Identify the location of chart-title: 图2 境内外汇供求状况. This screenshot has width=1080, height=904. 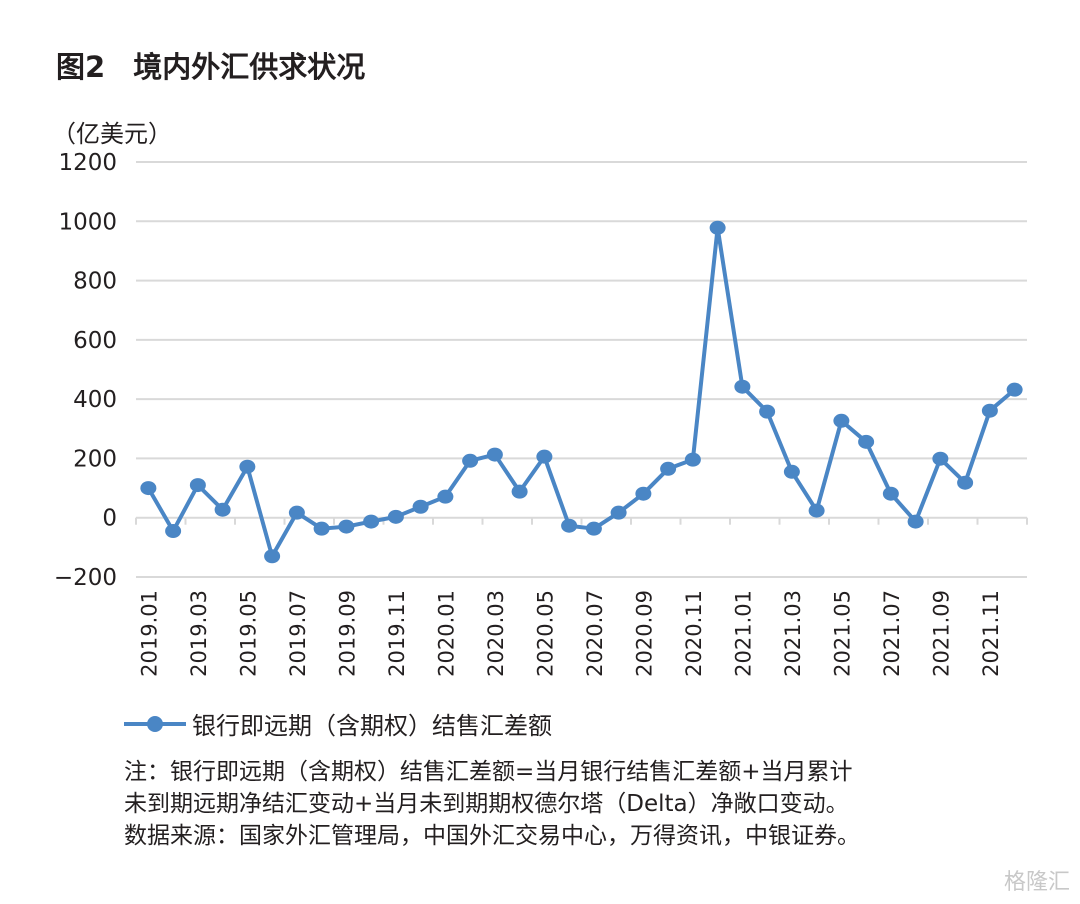
(210, 65).